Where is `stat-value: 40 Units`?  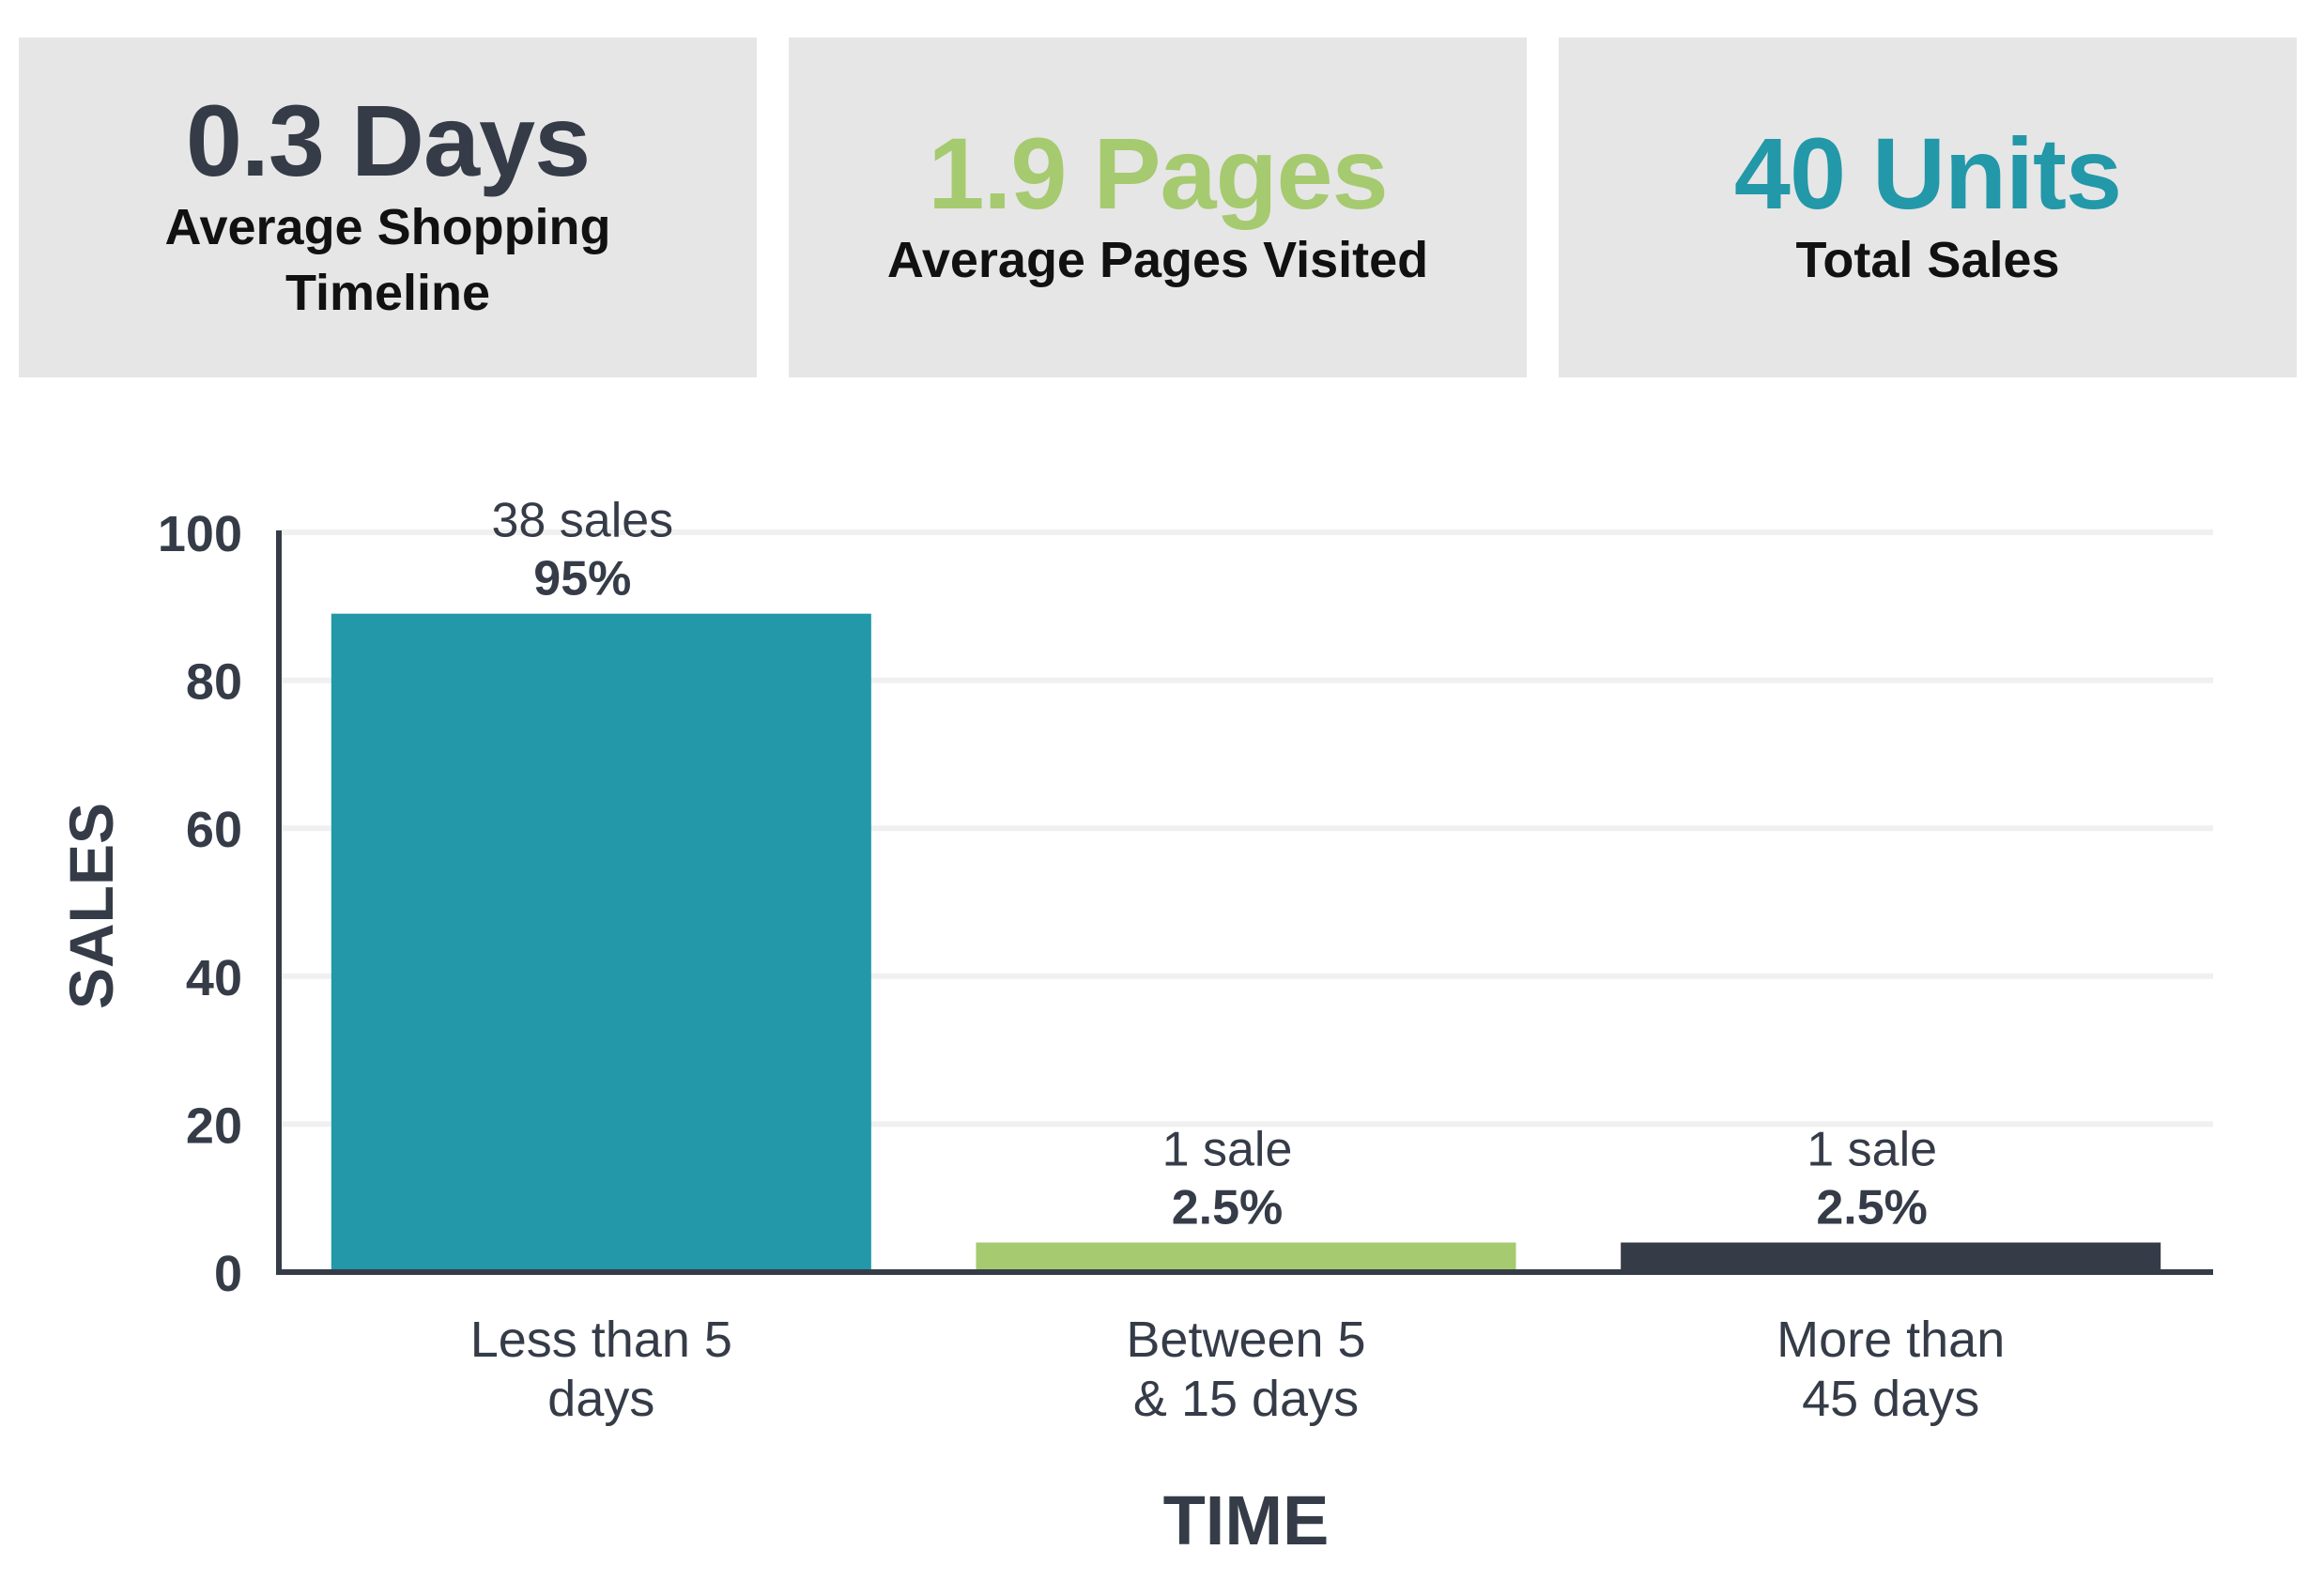
stat-value: 40 Units is located at coordinates (1928, 173).